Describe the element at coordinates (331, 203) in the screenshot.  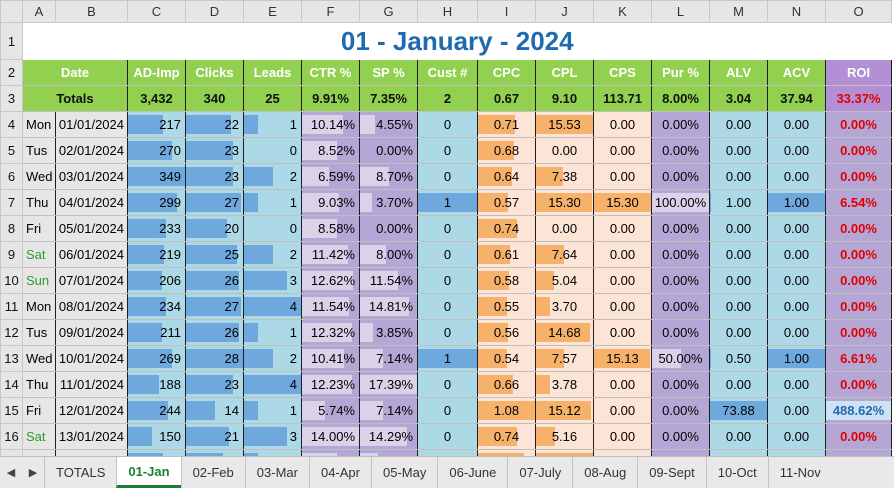
I see `ctr-cell: 9.03%` at that location.